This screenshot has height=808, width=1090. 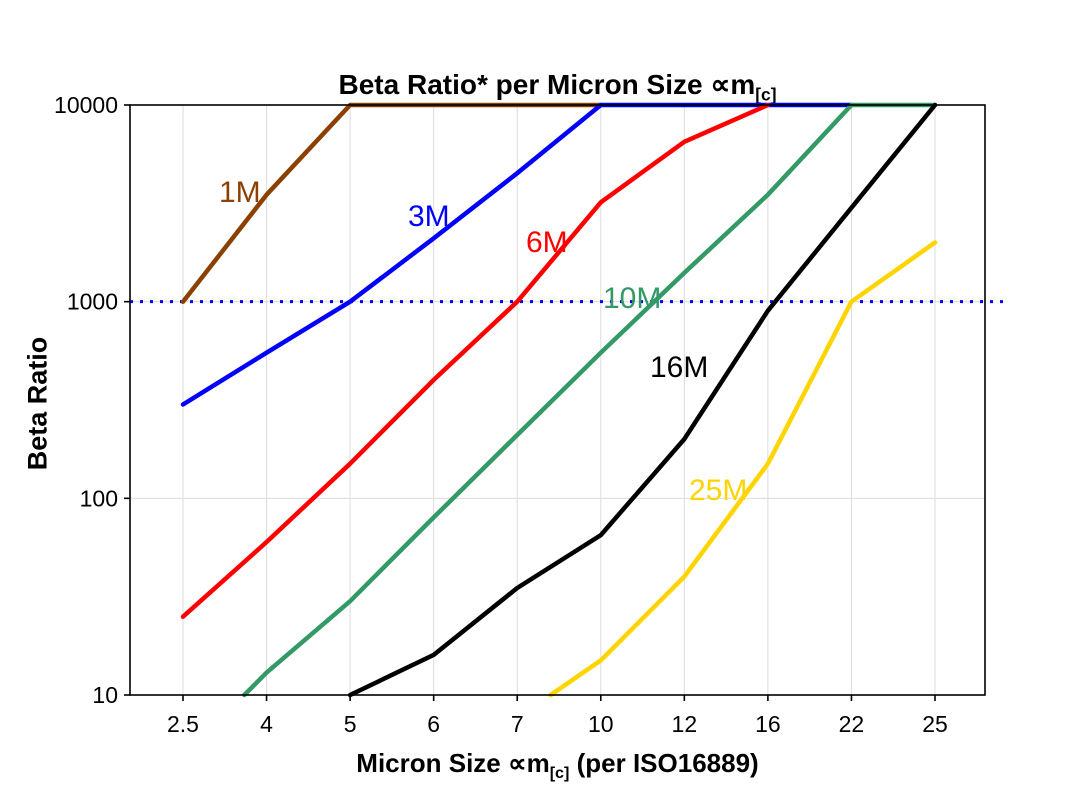 What do you see at coordinates (183, 724) in the screenshot?
I see `x-tick-label: 2.5` at bounding box center [183, 724].